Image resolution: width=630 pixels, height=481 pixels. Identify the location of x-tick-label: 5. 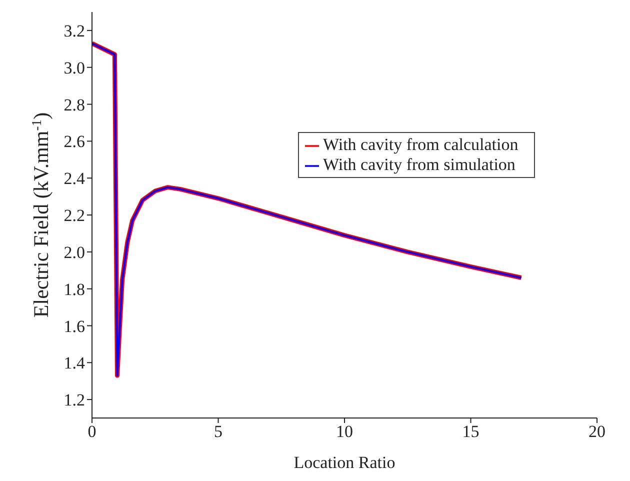
(218, 432).